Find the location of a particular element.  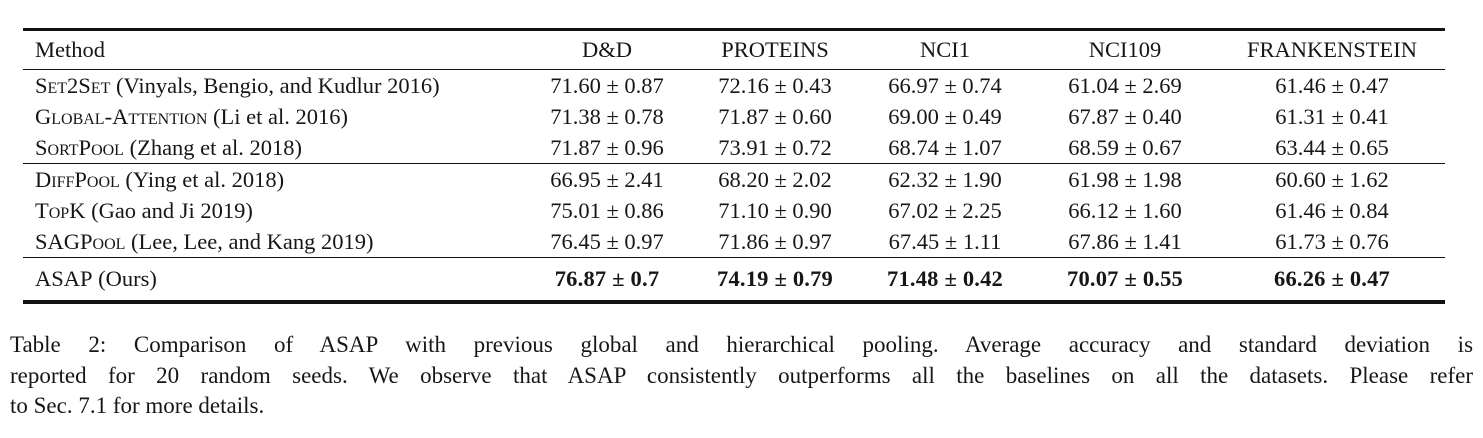

value-cell: 66.26 ± 0.47 is located at coordinates (1332, 278).